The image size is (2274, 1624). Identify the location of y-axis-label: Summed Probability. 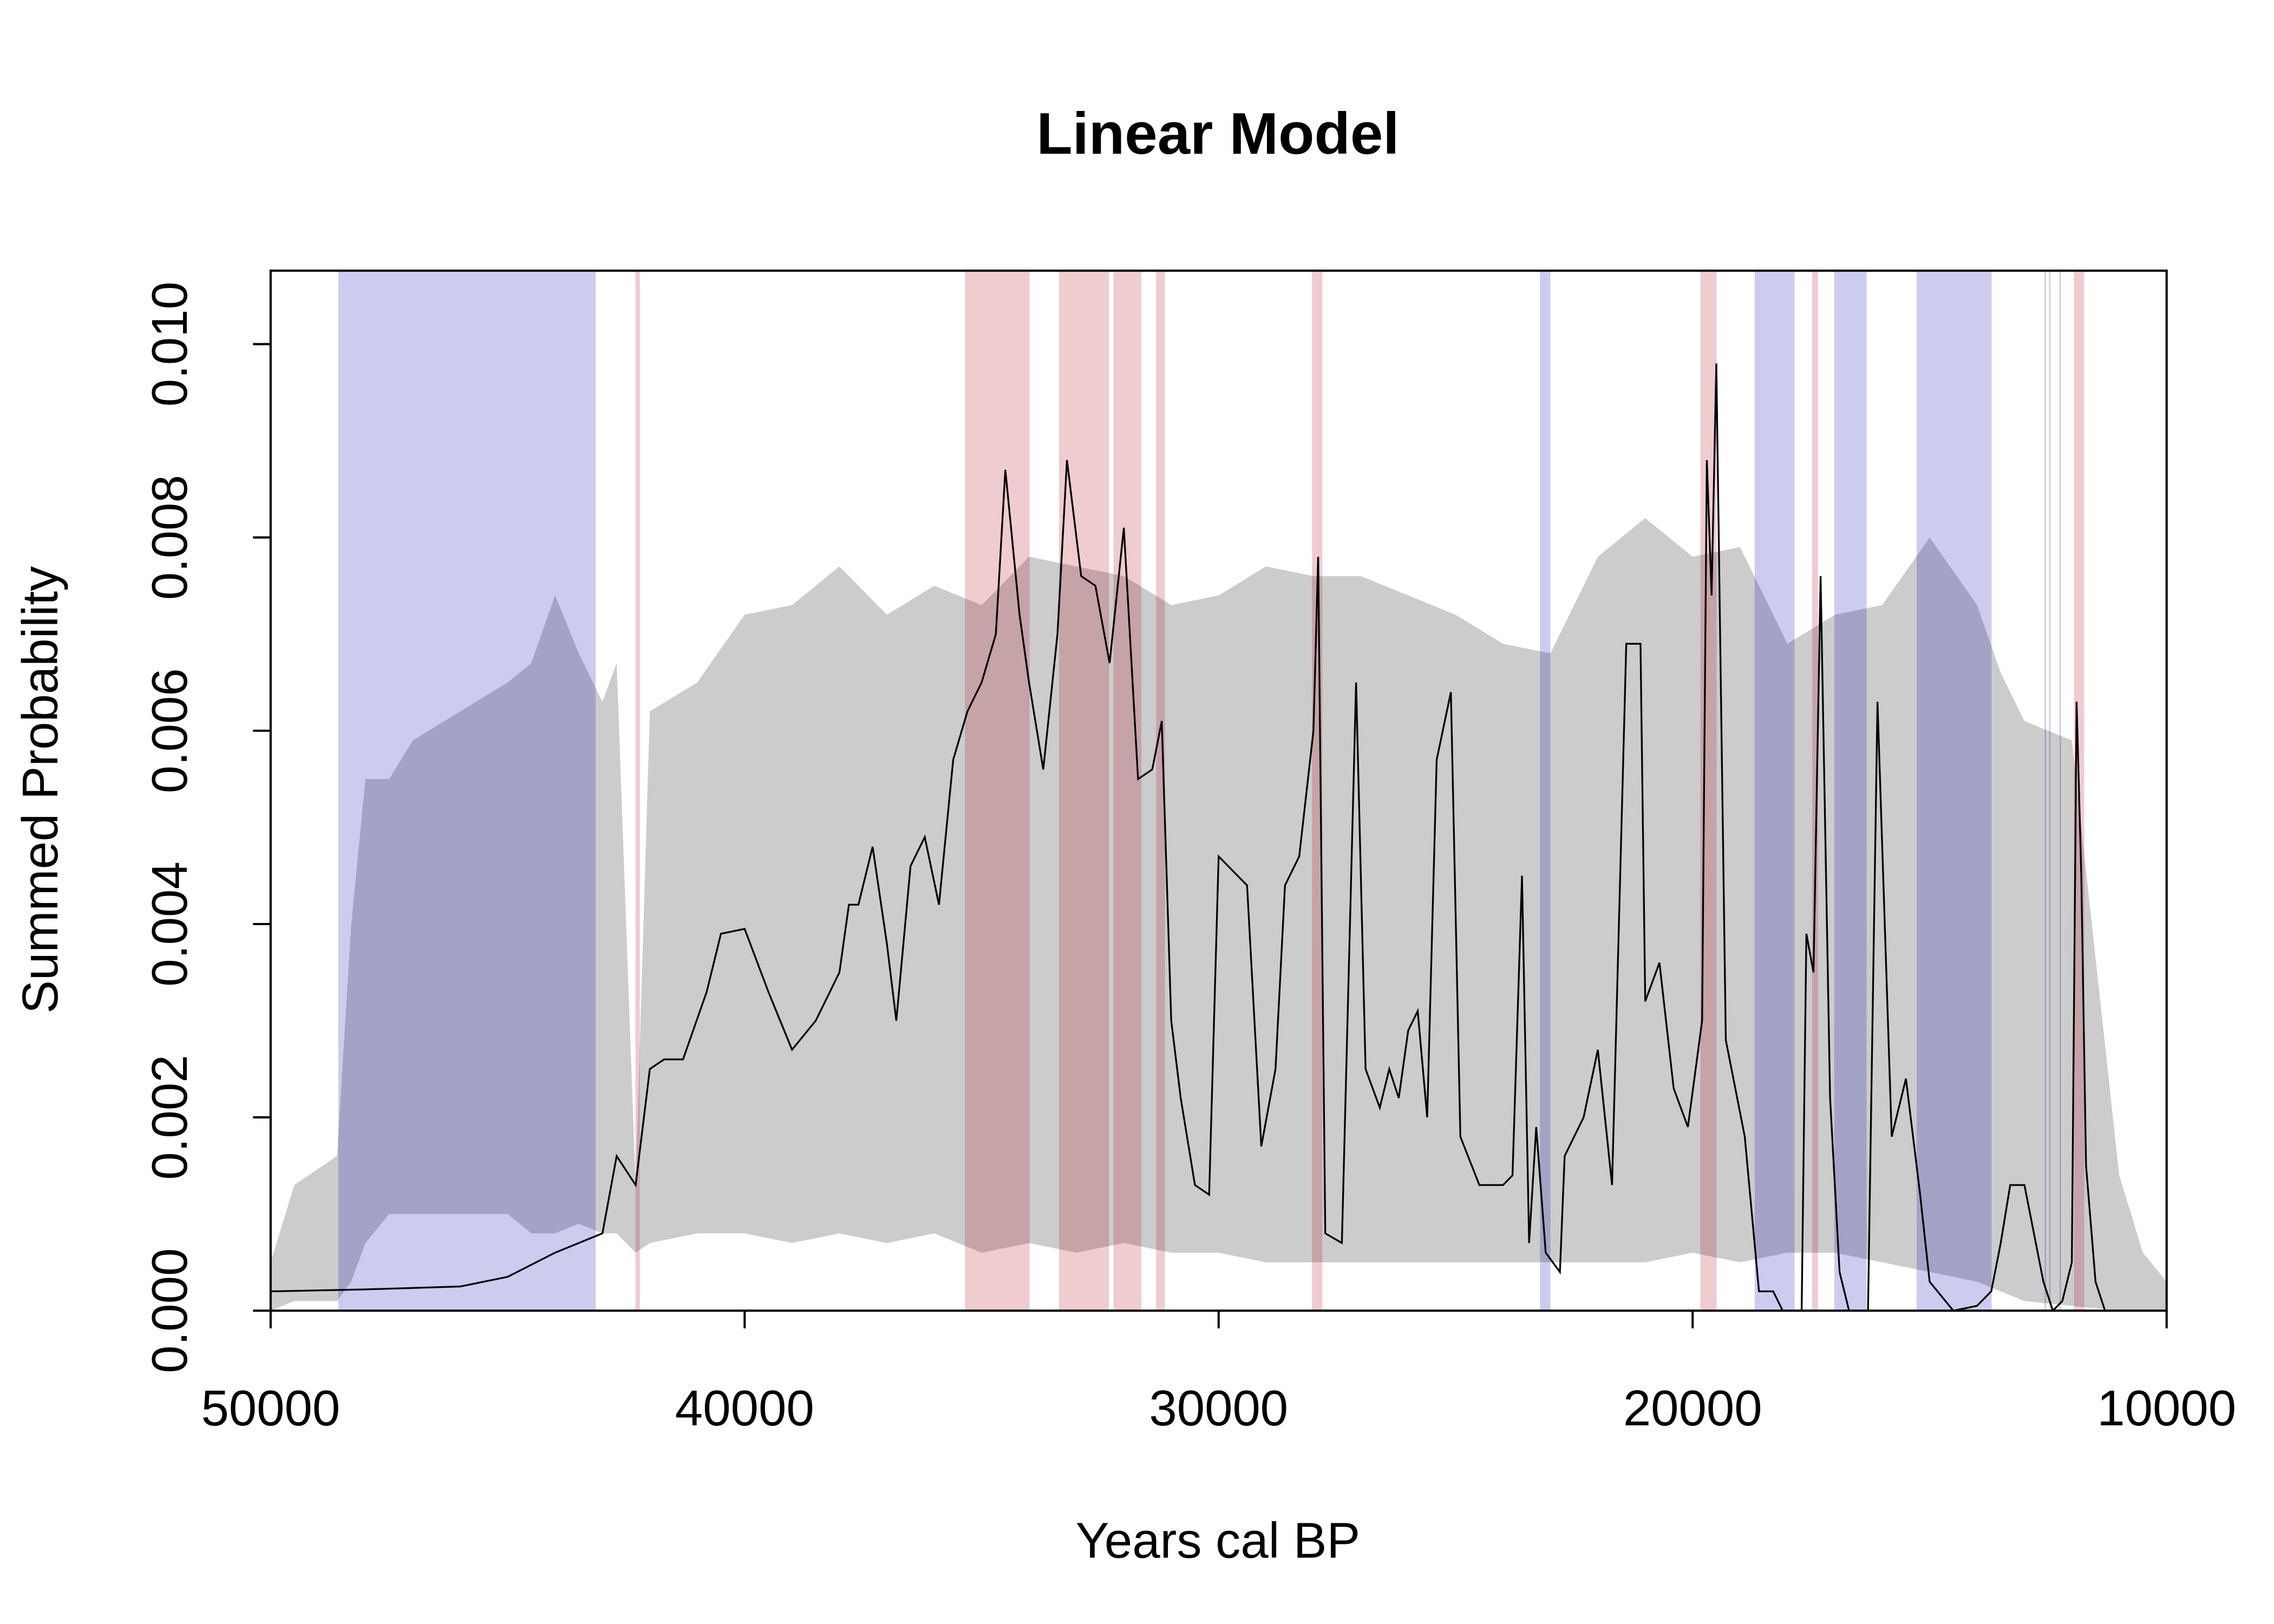
(40, 790).